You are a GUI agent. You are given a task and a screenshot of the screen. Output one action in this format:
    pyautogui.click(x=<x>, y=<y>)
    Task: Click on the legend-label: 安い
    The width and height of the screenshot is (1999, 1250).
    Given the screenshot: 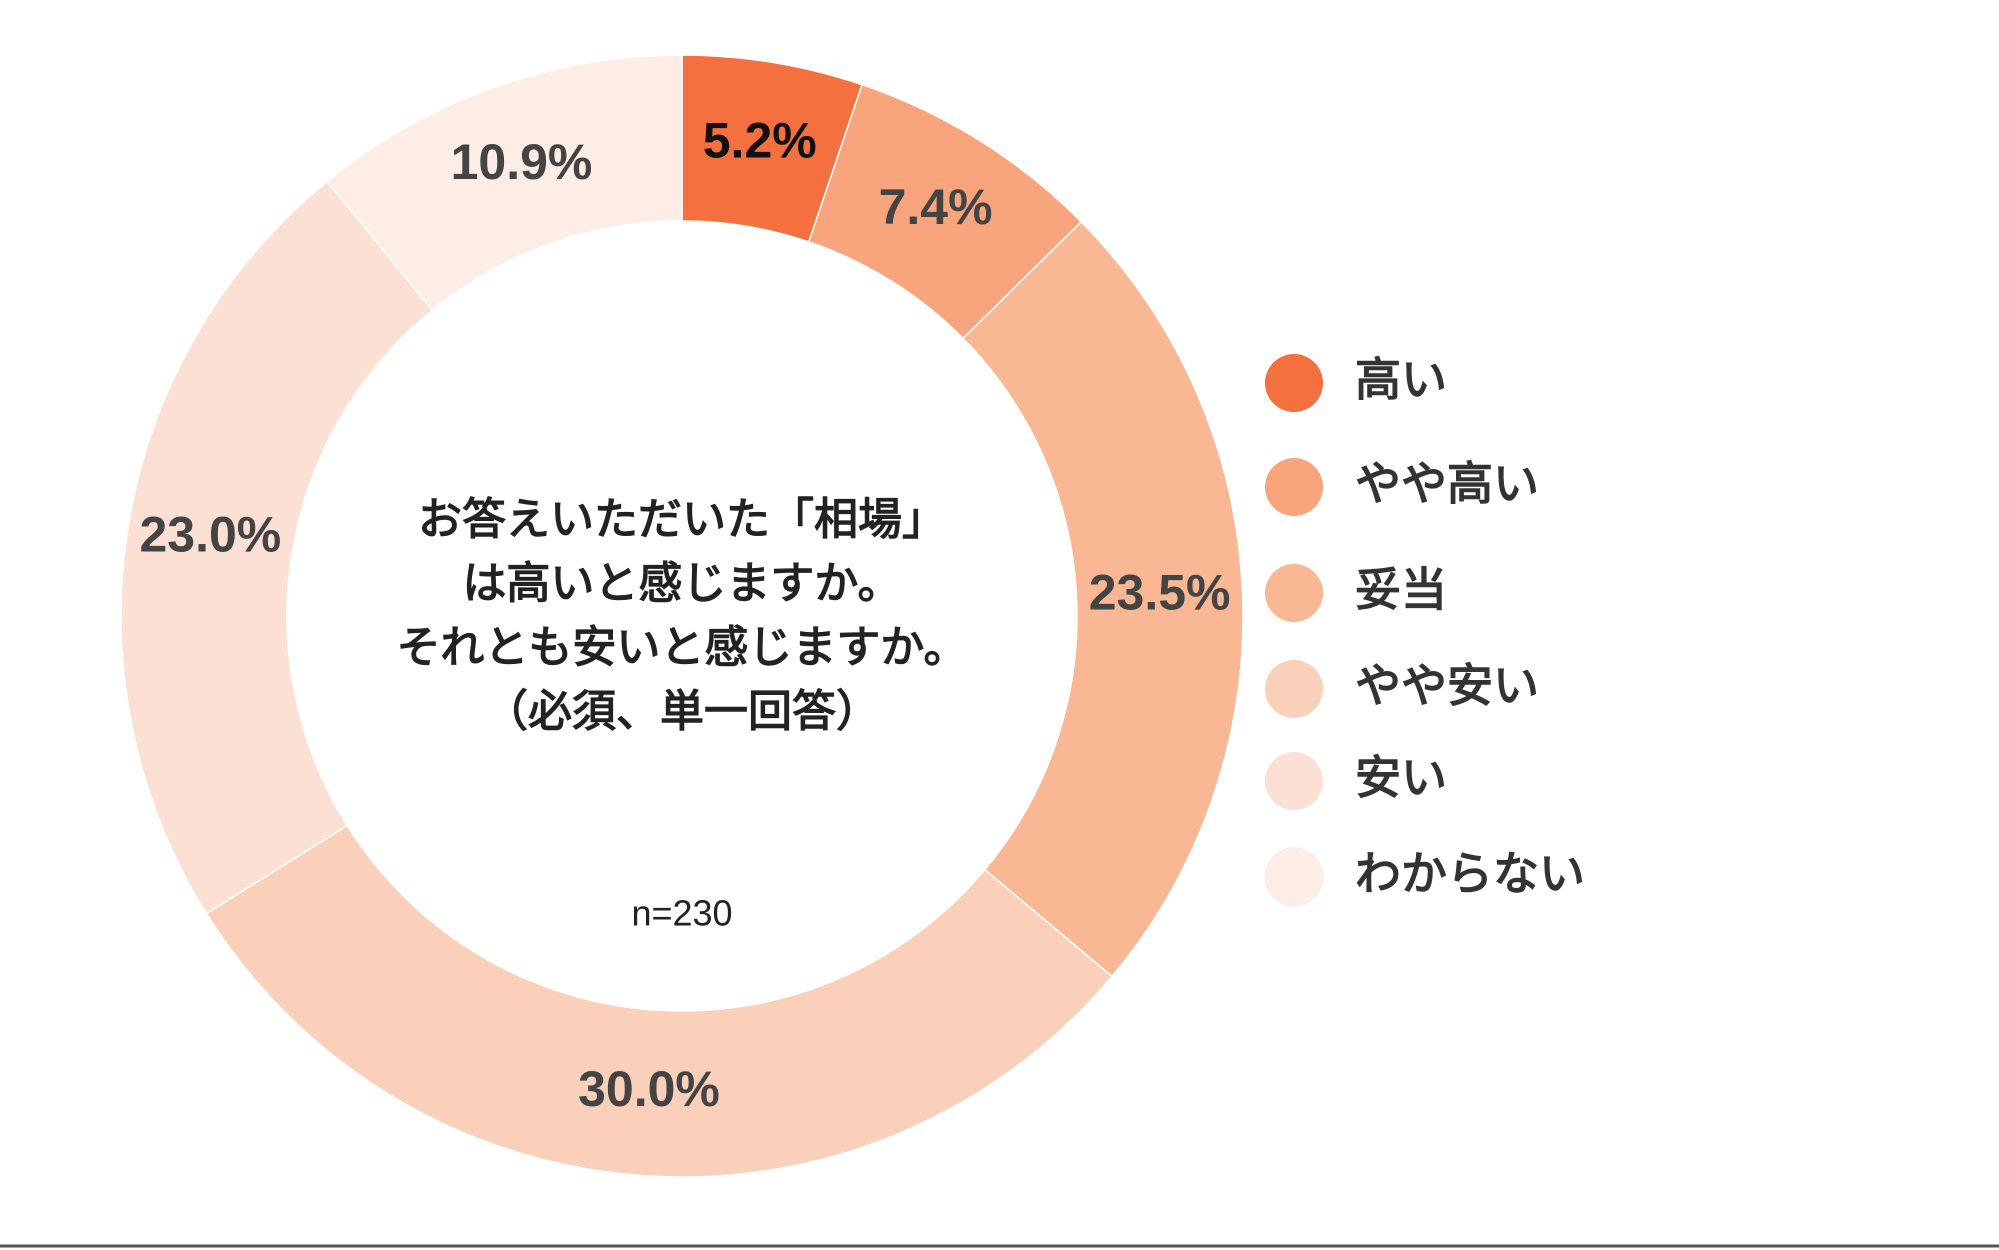 What is the action you would take?
    pyautogui.click(x=1401, y=778)
    